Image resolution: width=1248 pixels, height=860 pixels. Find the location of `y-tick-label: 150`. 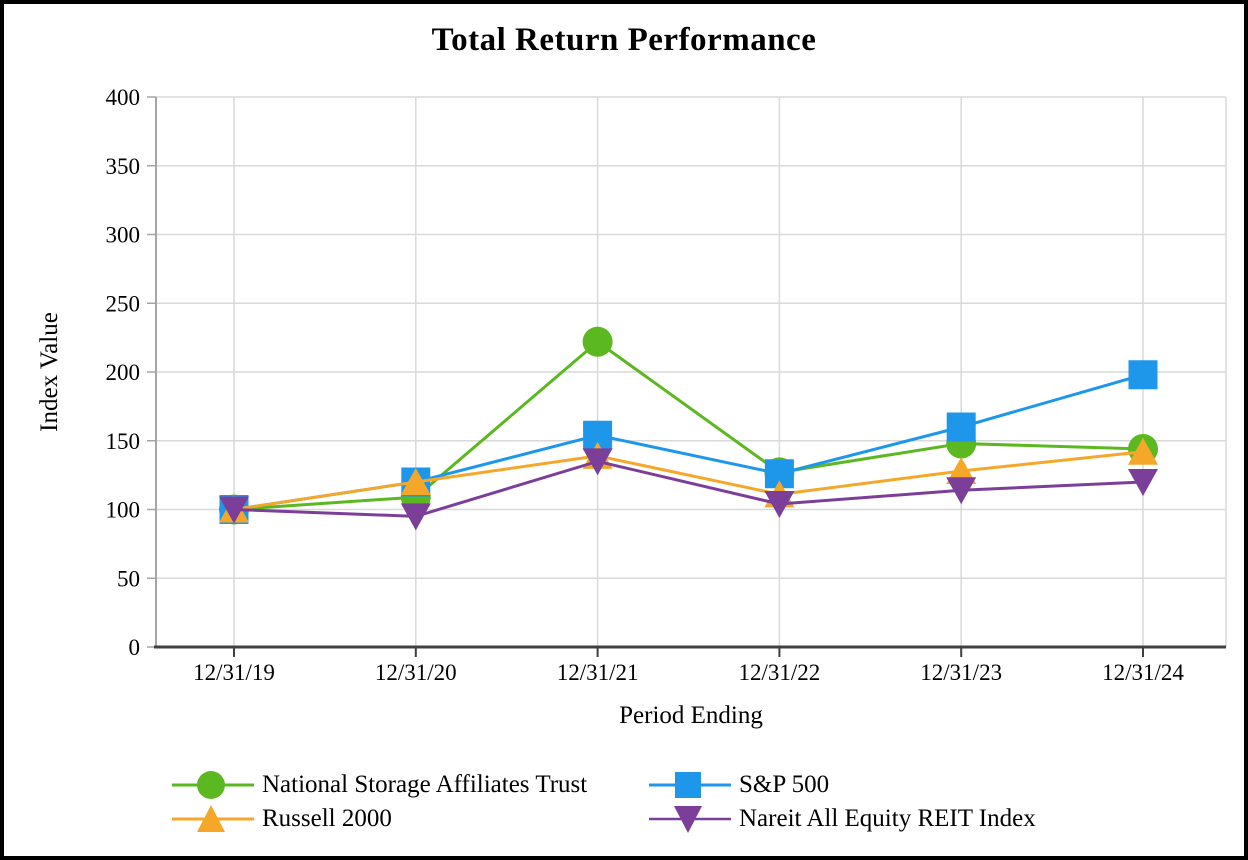

y-tick-label: 150 is located at coordinates (123, 441).